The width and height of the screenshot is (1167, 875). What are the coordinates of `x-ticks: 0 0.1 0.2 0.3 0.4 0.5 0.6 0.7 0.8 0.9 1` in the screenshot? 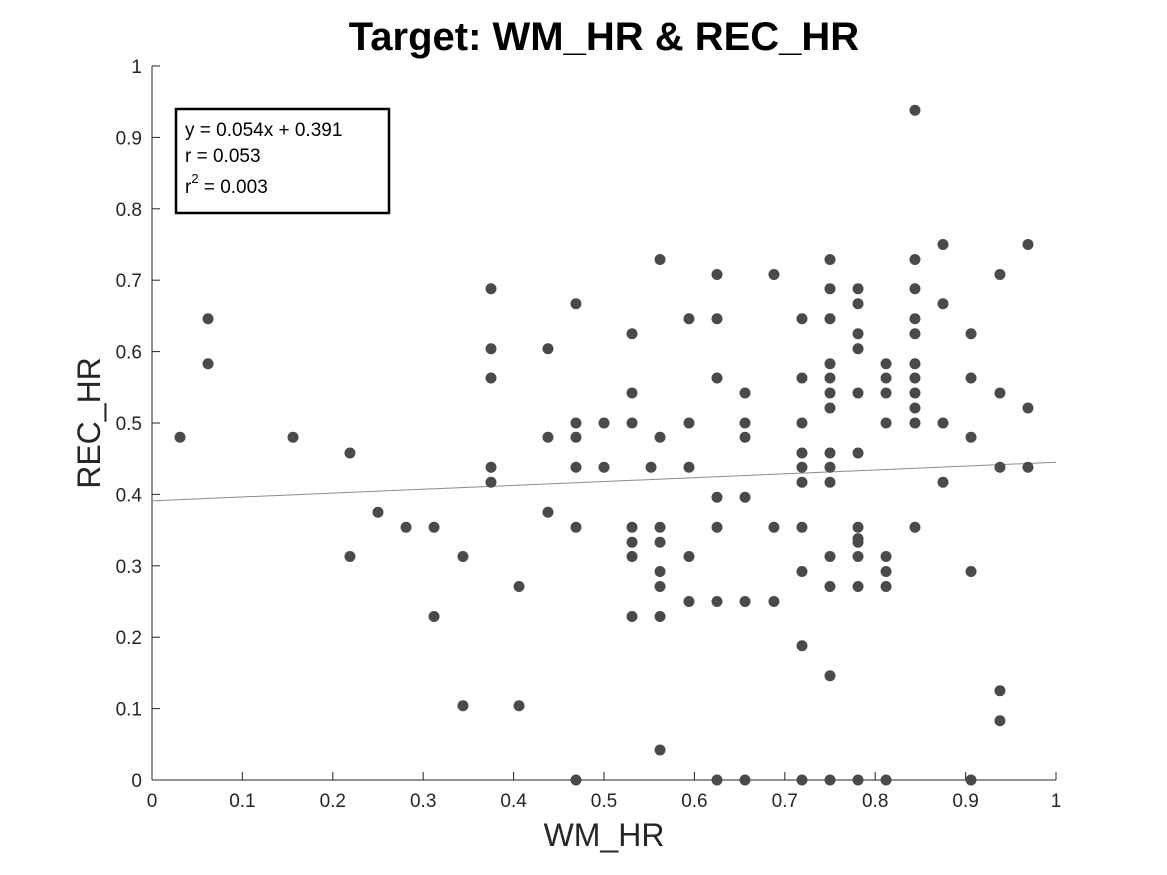 It's located at (604, 792).